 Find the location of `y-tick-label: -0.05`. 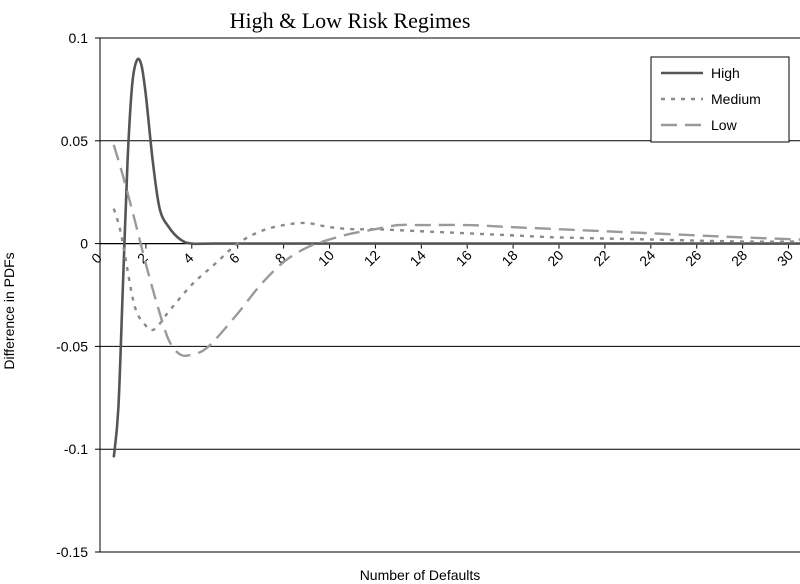

y-tick-label: -0.05 is located at coordinates (72, 346).